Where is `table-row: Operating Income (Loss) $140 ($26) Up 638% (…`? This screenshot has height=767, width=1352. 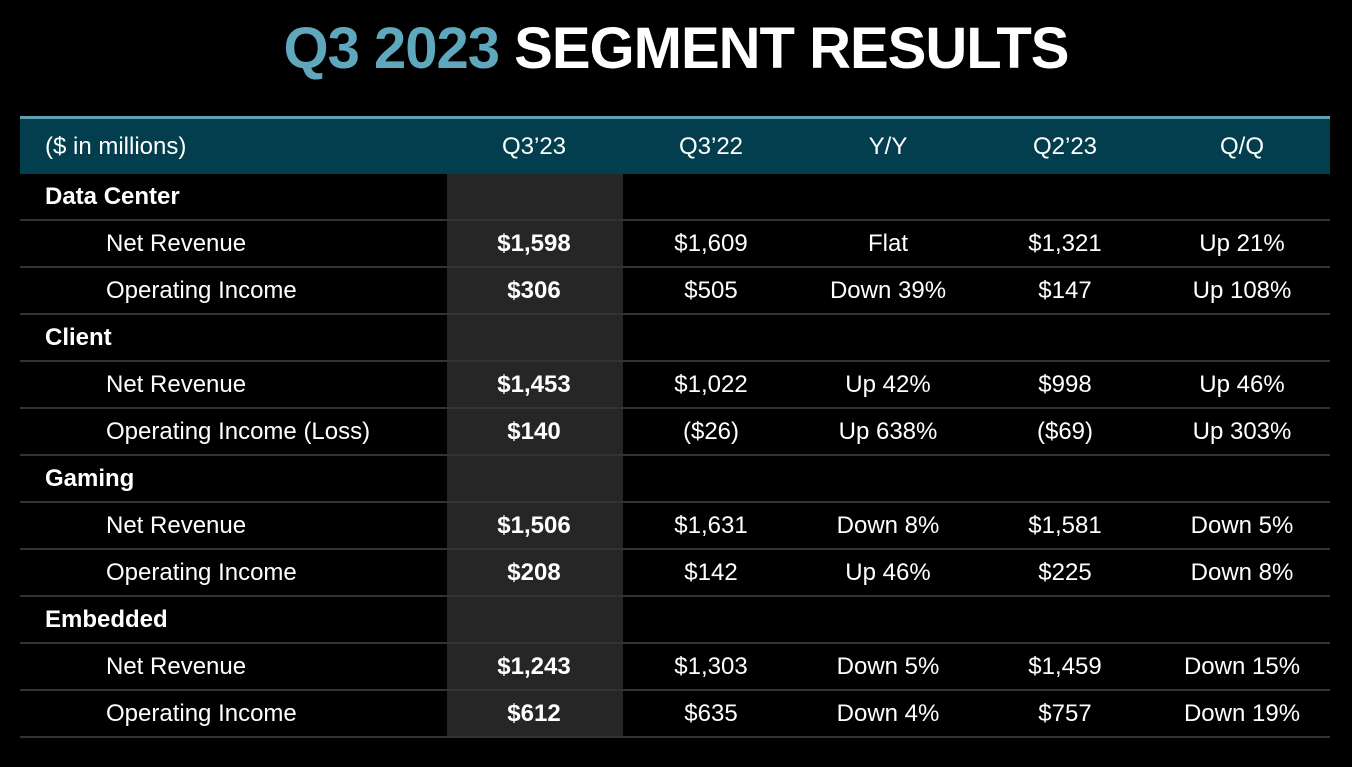
table-row: Operating Income (Loss) $140 ($26) Up 638% (… is located at coordinates (675, 432).